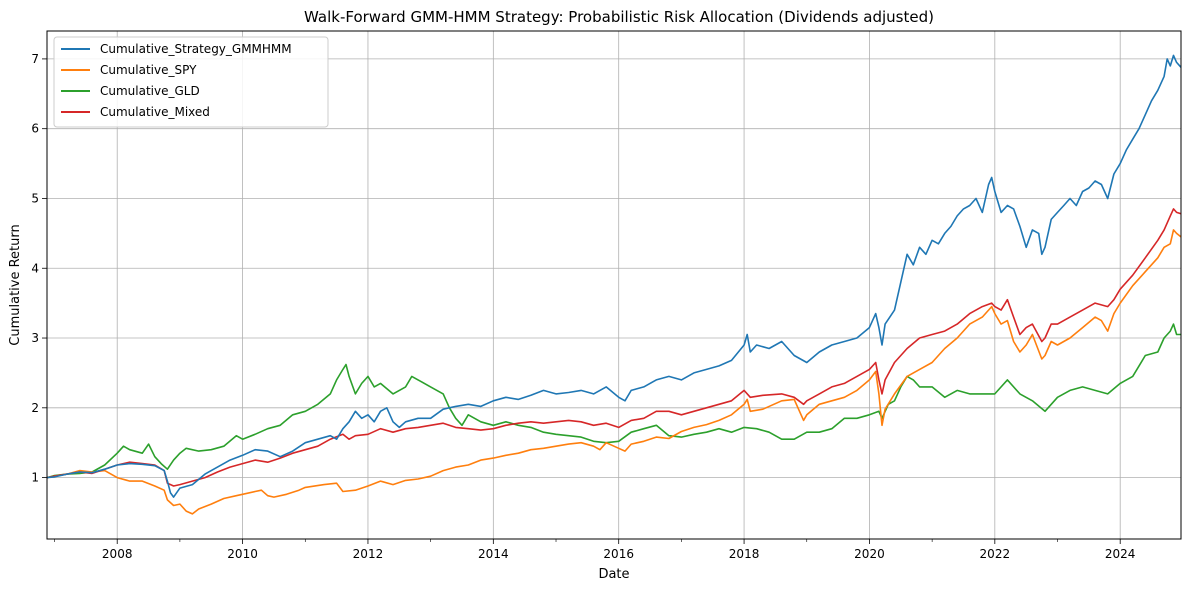  I want to click on y-axis-label: Cumulative Return, so click(15, 284).